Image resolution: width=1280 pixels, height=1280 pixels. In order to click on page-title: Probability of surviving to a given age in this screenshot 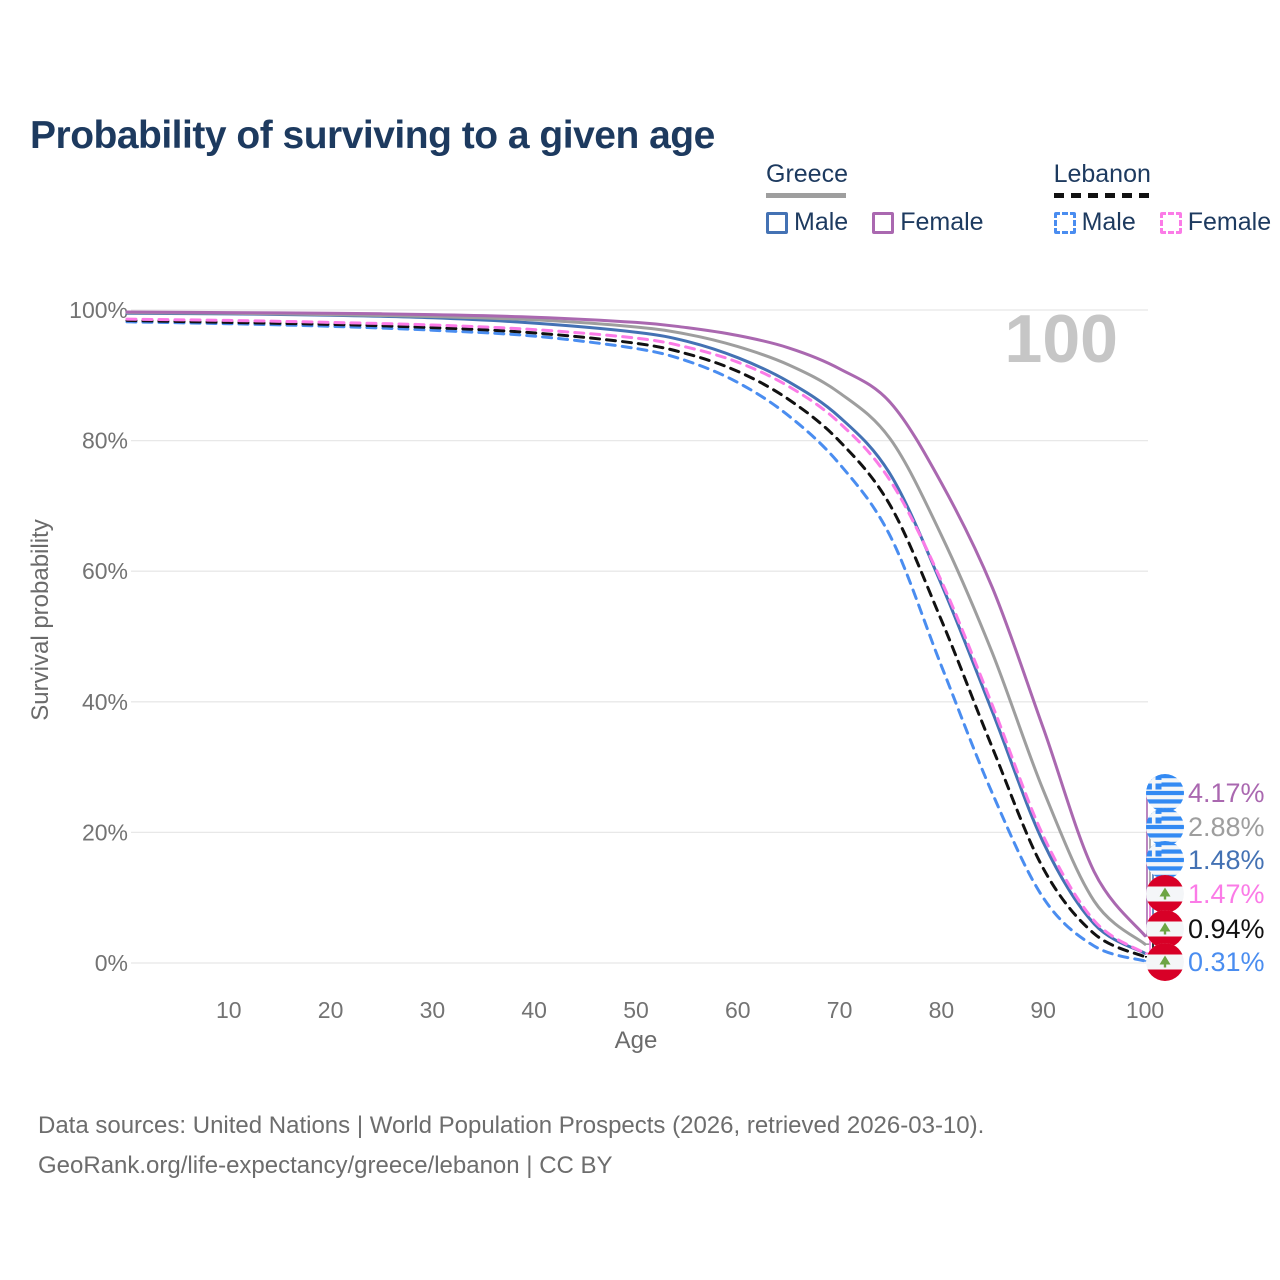, I will do `click(372, 136)`.